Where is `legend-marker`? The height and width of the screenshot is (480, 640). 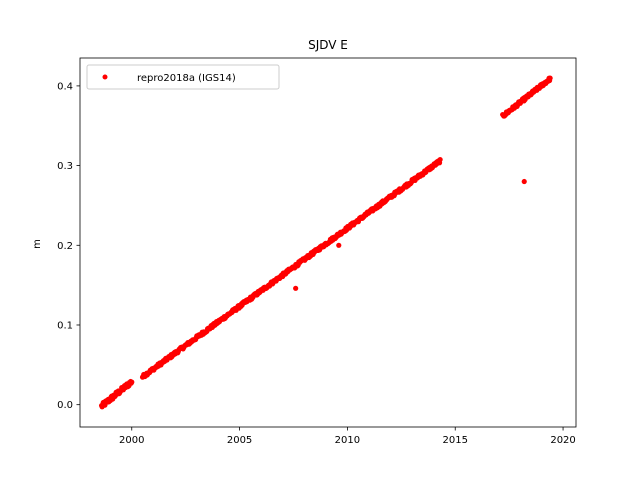
legend-marker is located at coordinates (105, 77).